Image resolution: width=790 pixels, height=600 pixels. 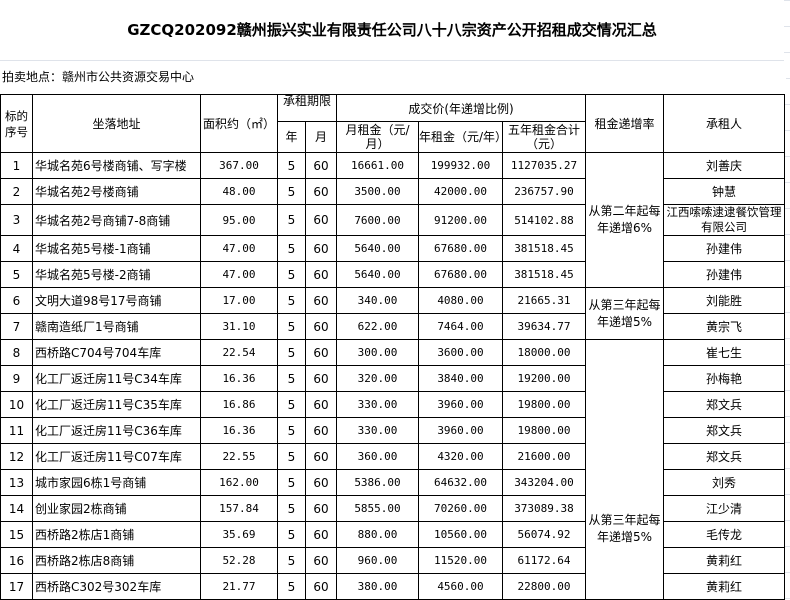 What do you see at coordinates (116, 274) in the screenshot?
I see `cell-address: 华城名苑5号楼-2商铺` at bounding box center [116, 274].